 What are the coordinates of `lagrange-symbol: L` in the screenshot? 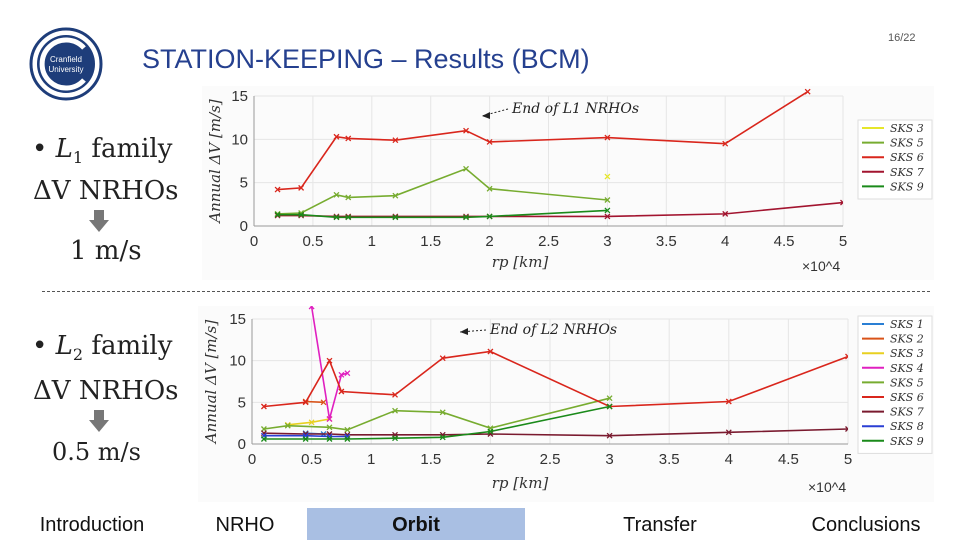 It's located at (64, 149).